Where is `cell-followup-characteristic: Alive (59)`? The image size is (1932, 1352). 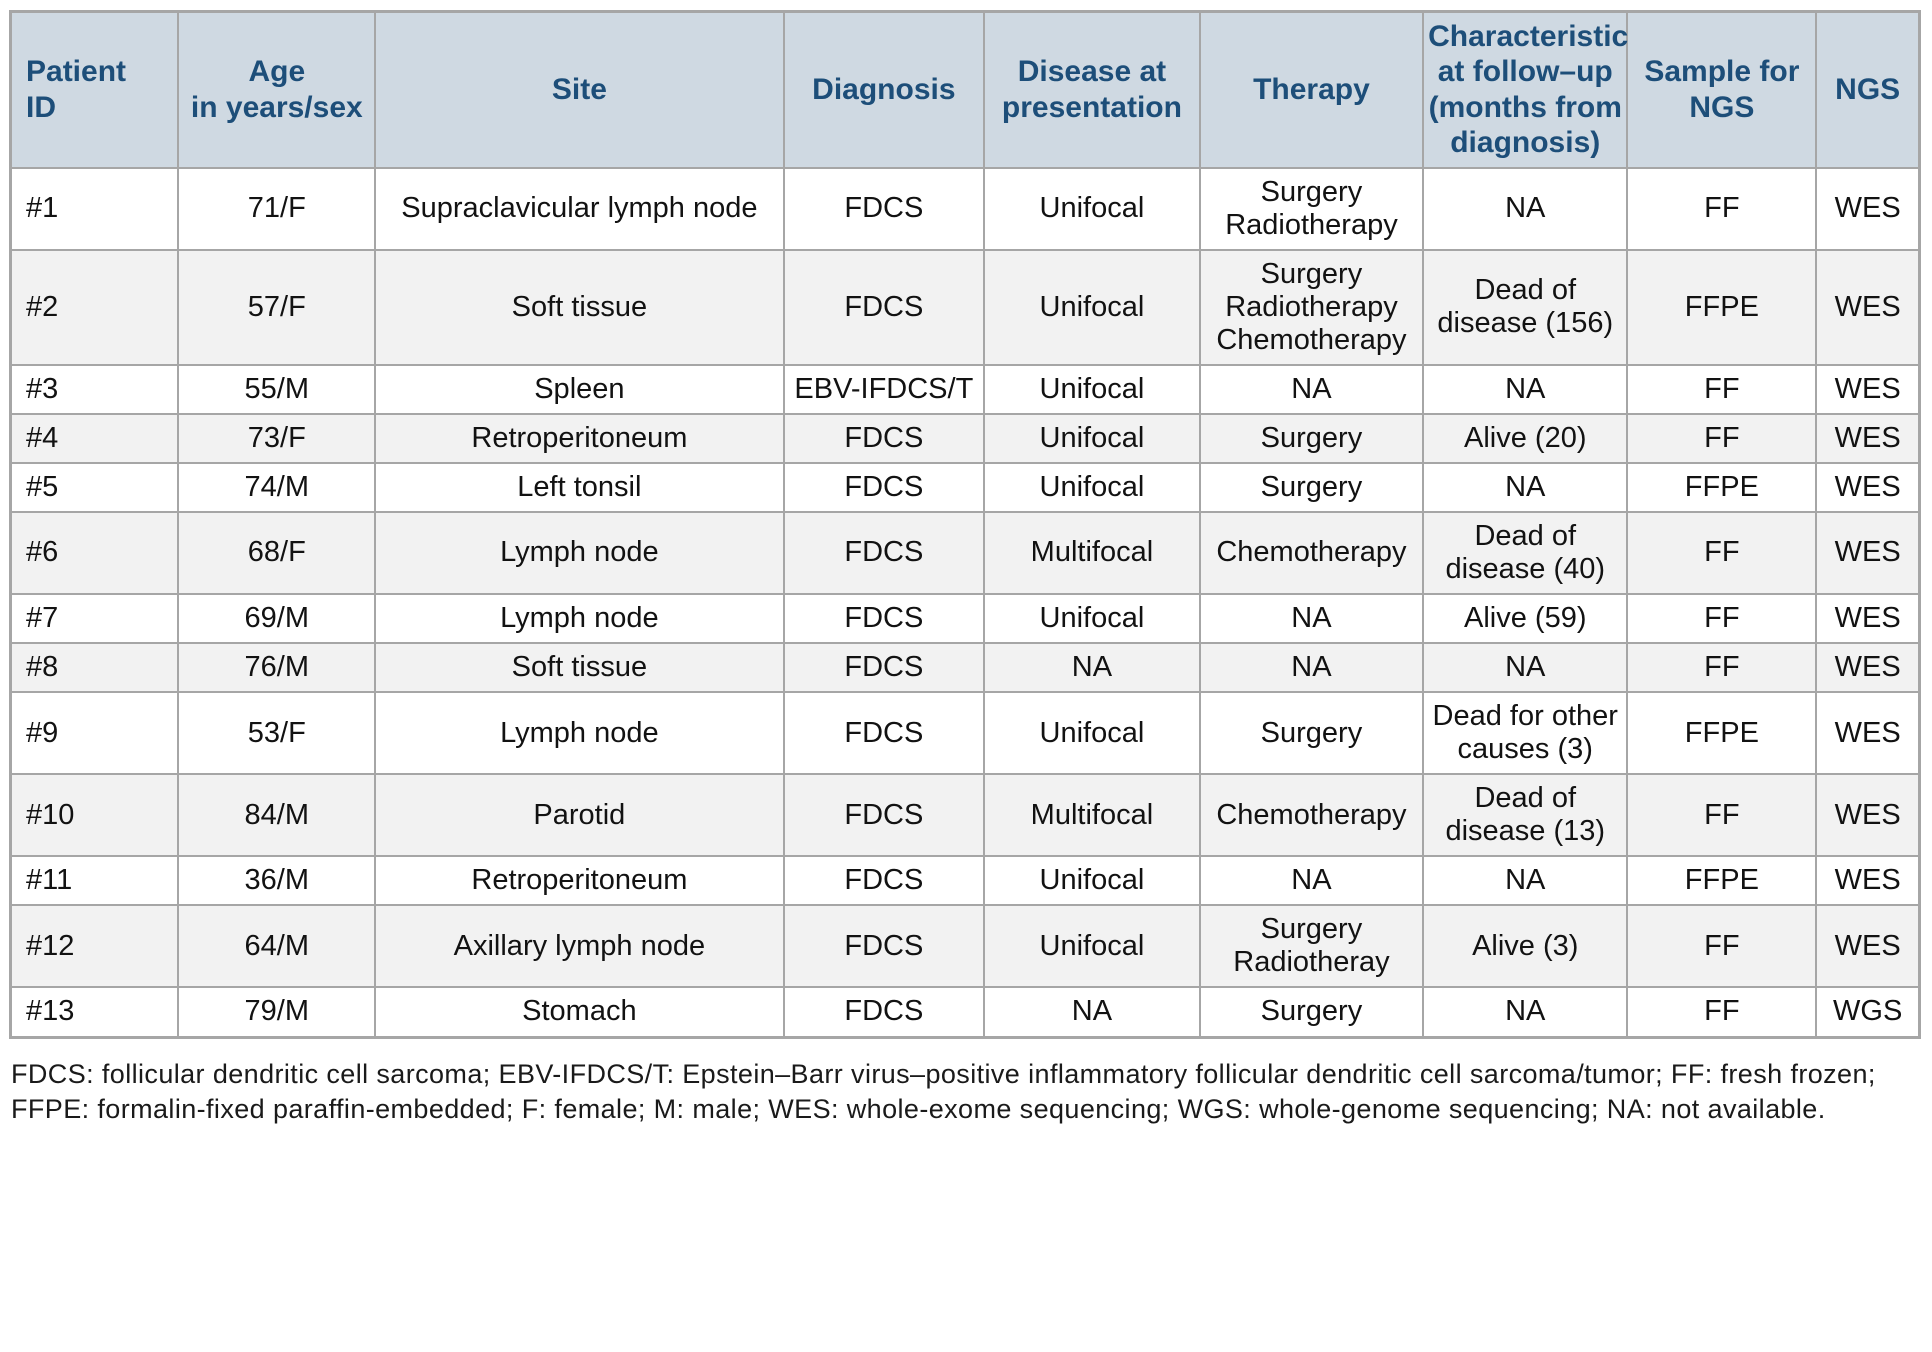 cell-followup-characteristic: Alive (59) is located at coordinates (1525, 619).